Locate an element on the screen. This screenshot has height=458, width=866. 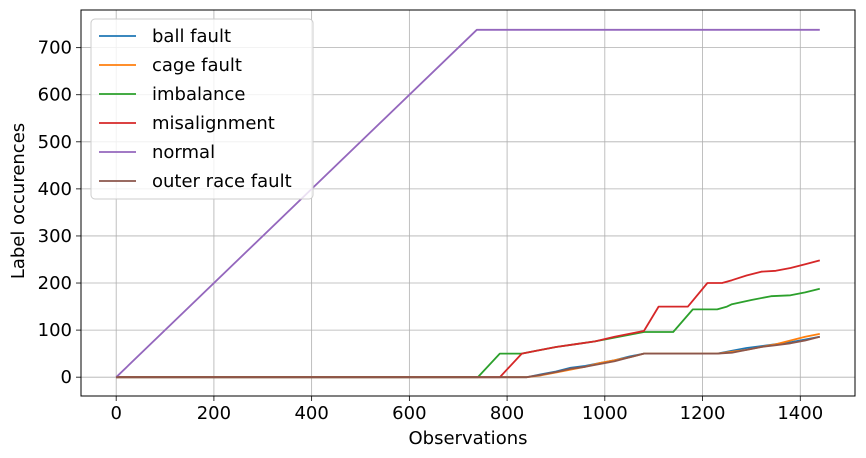
x-tick-label: 200 is located at coordinates (214, 413).